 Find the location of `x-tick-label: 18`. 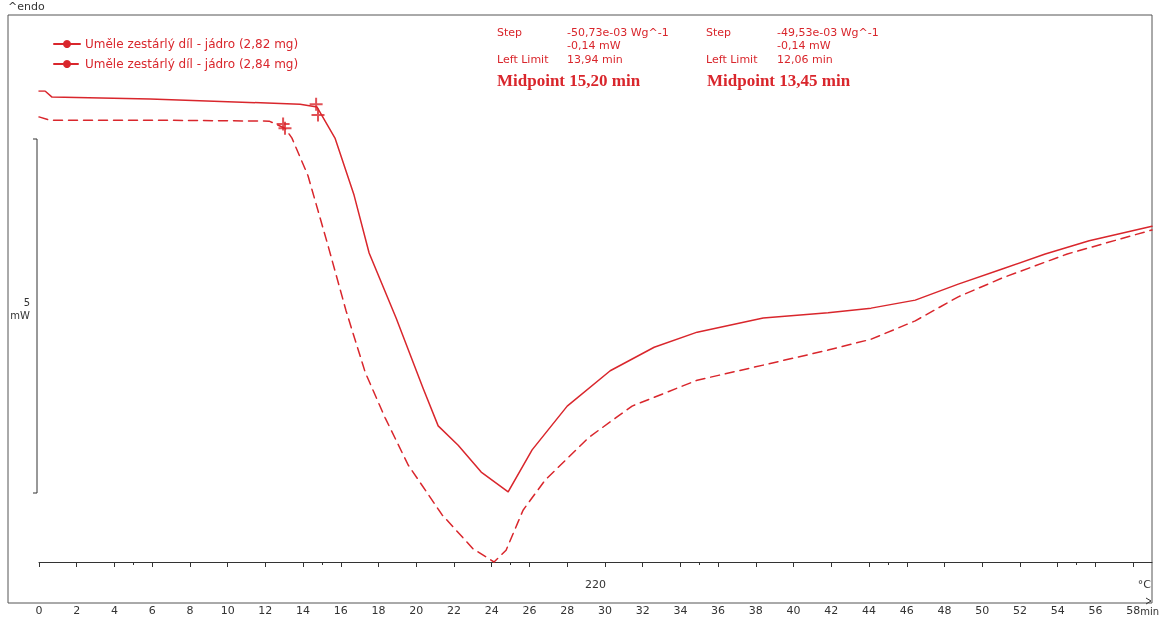

x-tick-label: 18 is located at coordinates (378, 610).